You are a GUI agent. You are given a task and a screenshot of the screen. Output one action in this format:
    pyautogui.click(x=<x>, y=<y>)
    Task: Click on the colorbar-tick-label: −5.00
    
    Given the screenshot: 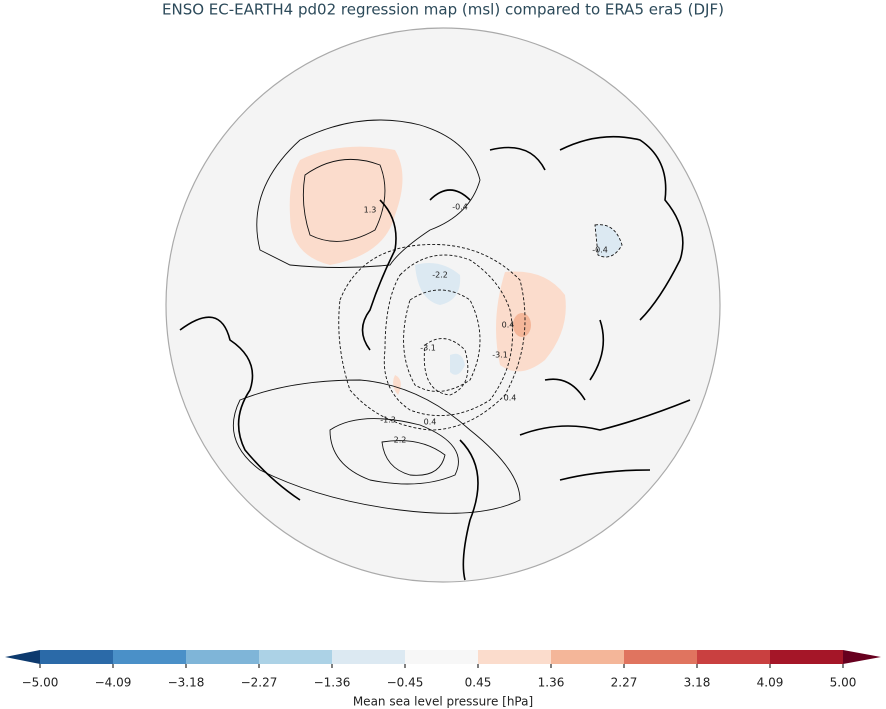 What is the action you would take?
    pyautogui.click(x=40, y=683)
    